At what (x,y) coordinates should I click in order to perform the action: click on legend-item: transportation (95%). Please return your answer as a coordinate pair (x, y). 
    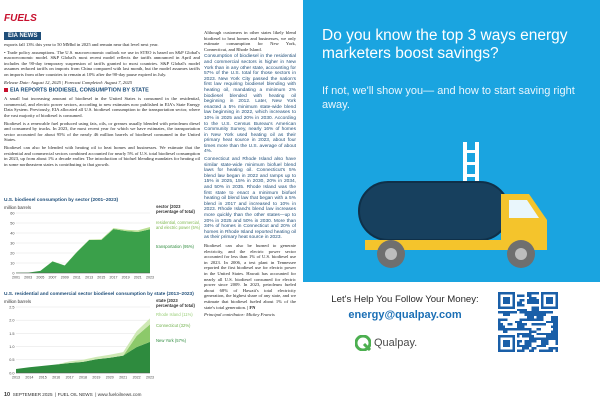
    Looking at the image, I should click on (175, 246).